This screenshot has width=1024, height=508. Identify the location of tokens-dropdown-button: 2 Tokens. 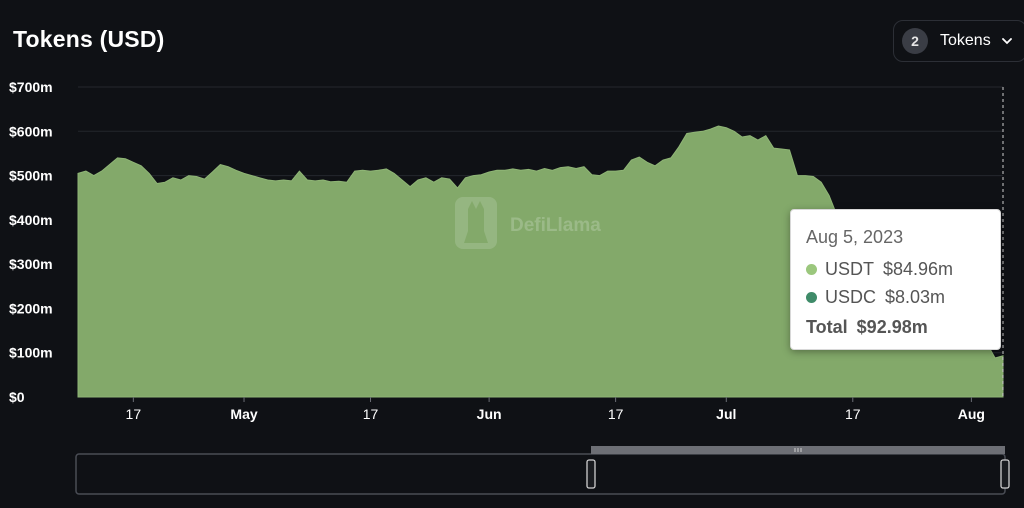
(958, 41).